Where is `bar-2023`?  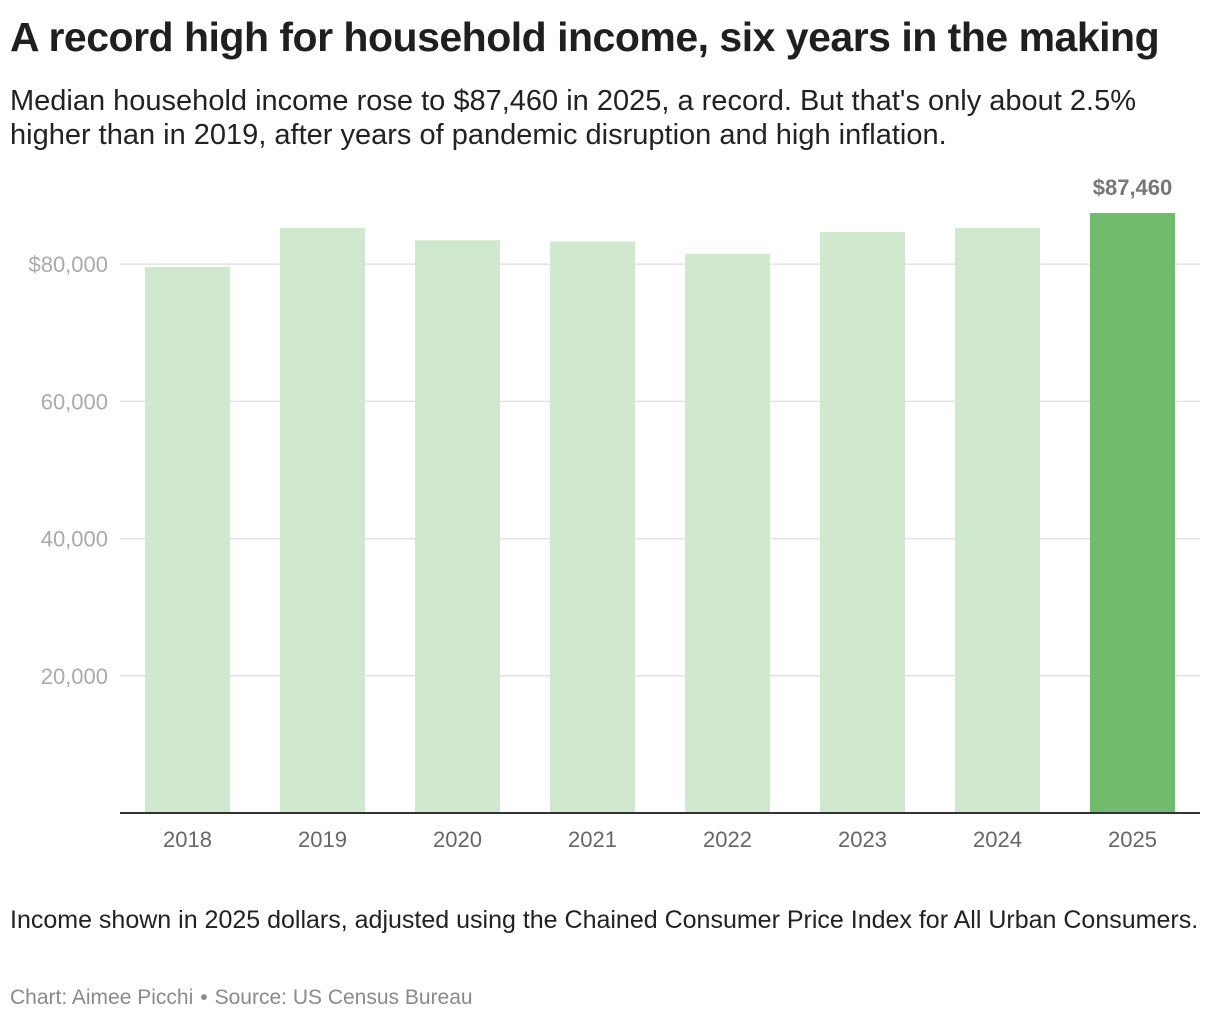
bar-2023 is located at coordinates (862, 522).